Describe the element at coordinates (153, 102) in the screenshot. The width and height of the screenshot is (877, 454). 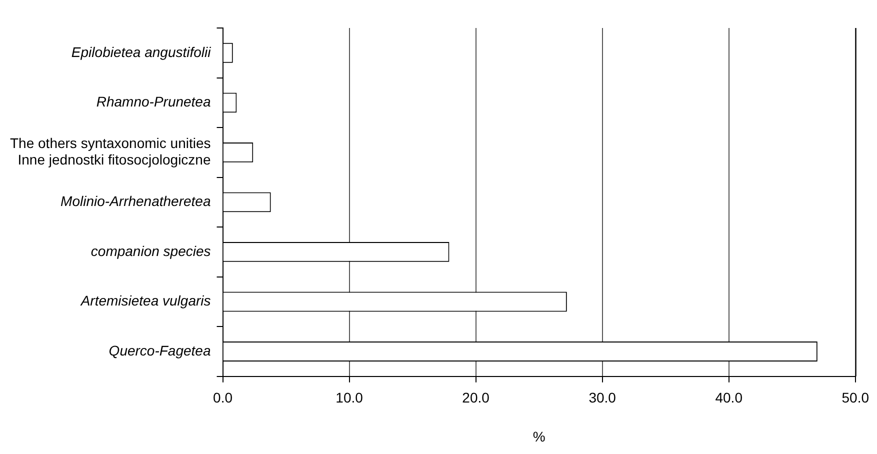
I see `y-tick-label: Rhamno-Prunetea` at that location.